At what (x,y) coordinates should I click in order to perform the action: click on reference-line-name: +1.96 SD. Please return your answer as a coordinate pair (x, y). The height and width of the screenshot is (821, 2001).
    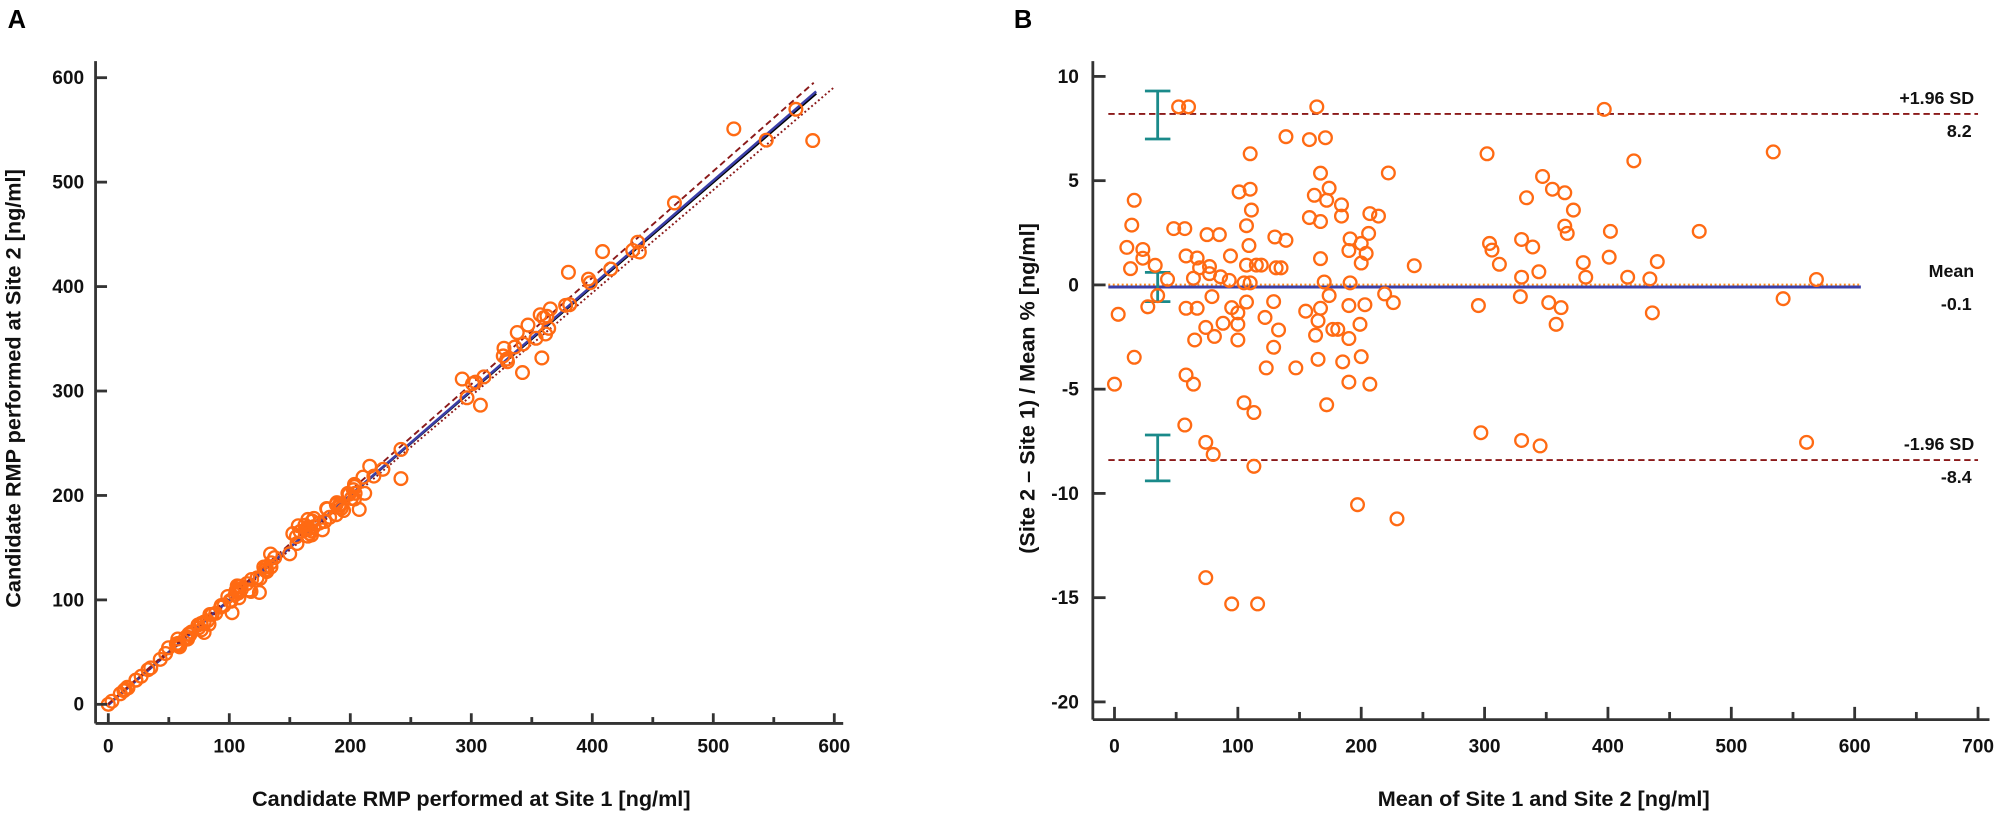
    Looking at the image, I should click on (1936, 98).